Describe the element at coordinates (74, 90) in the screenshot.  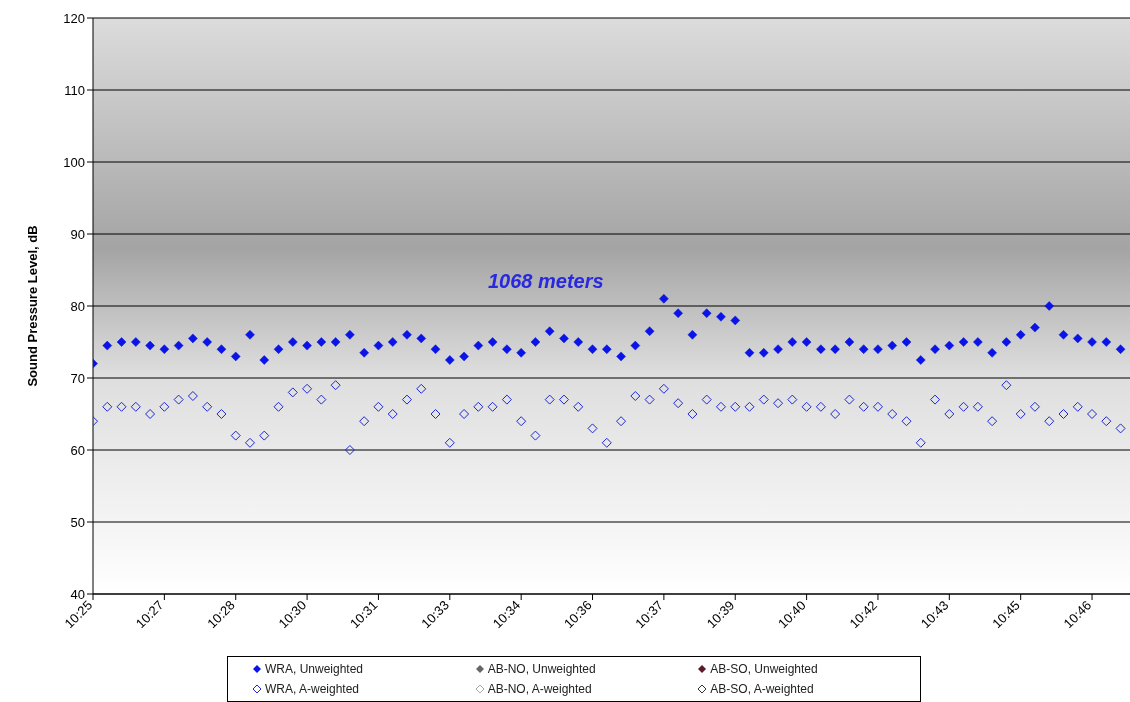
I see `y-tick-label: 110` at that location.